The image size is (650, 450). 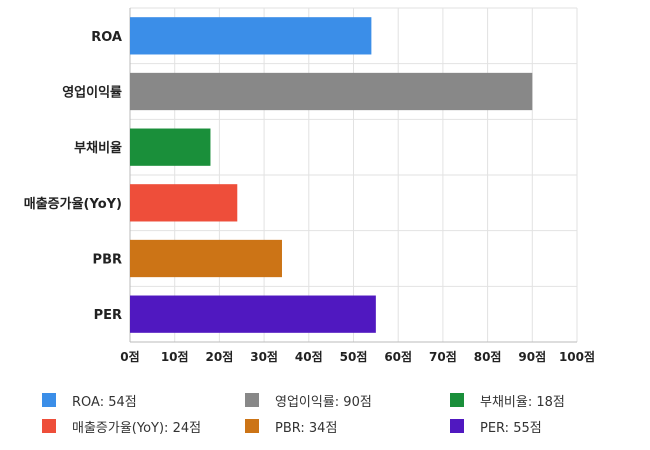 I want to click on category-label: PBR, so click(x=107, y=260).